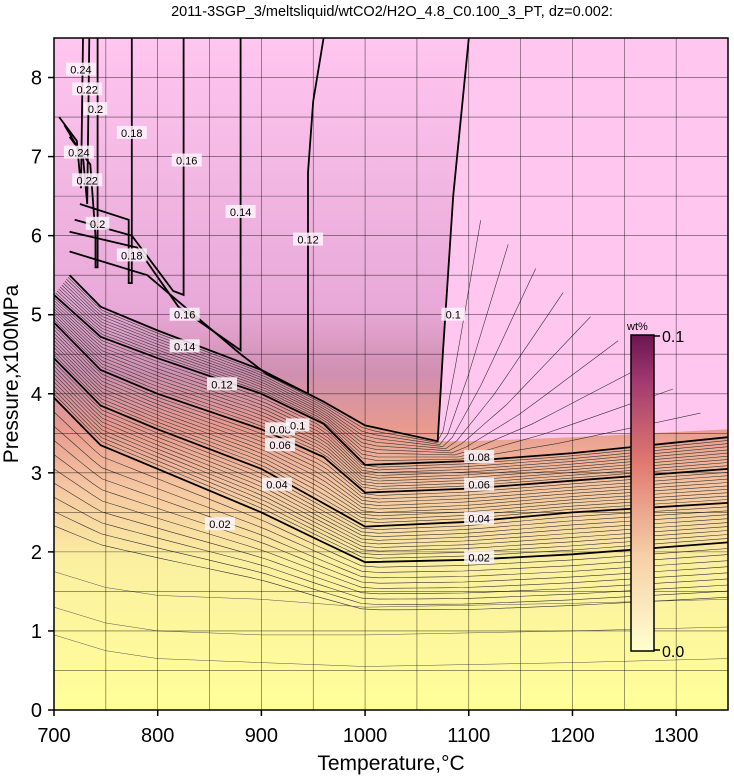 Image resolution: width=734 pixels, height=776 pixels. I want to click on contour-label: 0.1, so click(453, 316).